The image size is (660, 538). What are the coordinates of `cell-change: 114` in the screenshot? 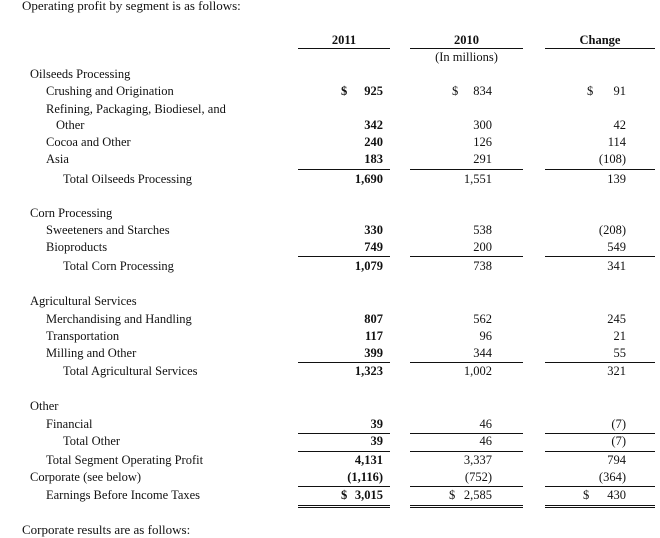 It's located at (616, 142).